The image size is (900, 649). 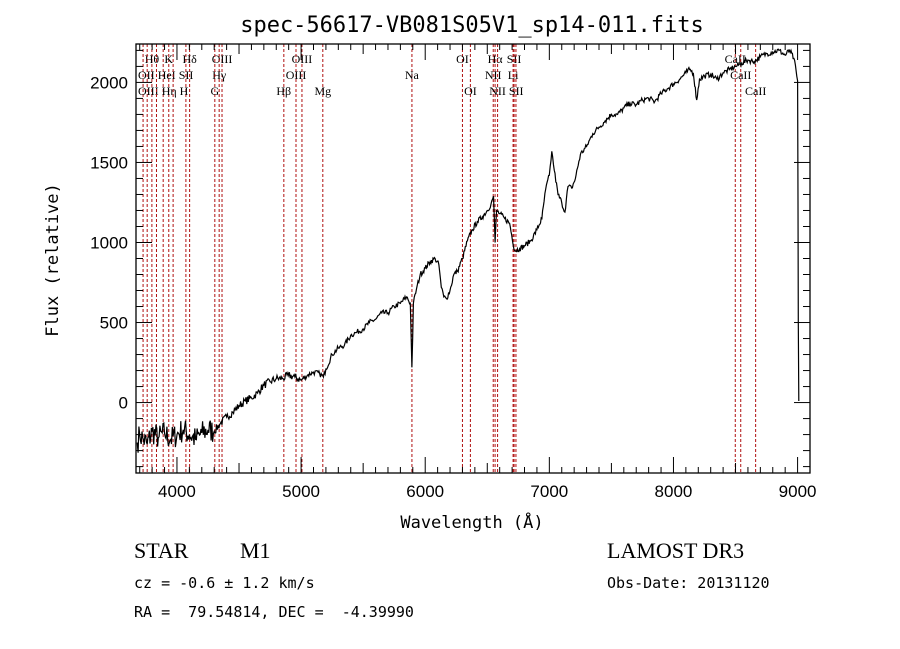 What do you see at coordinates (53, 260) in the screenshot?
I see `y-axis-label: Flux (relative)` at bounding box center [53, 260].